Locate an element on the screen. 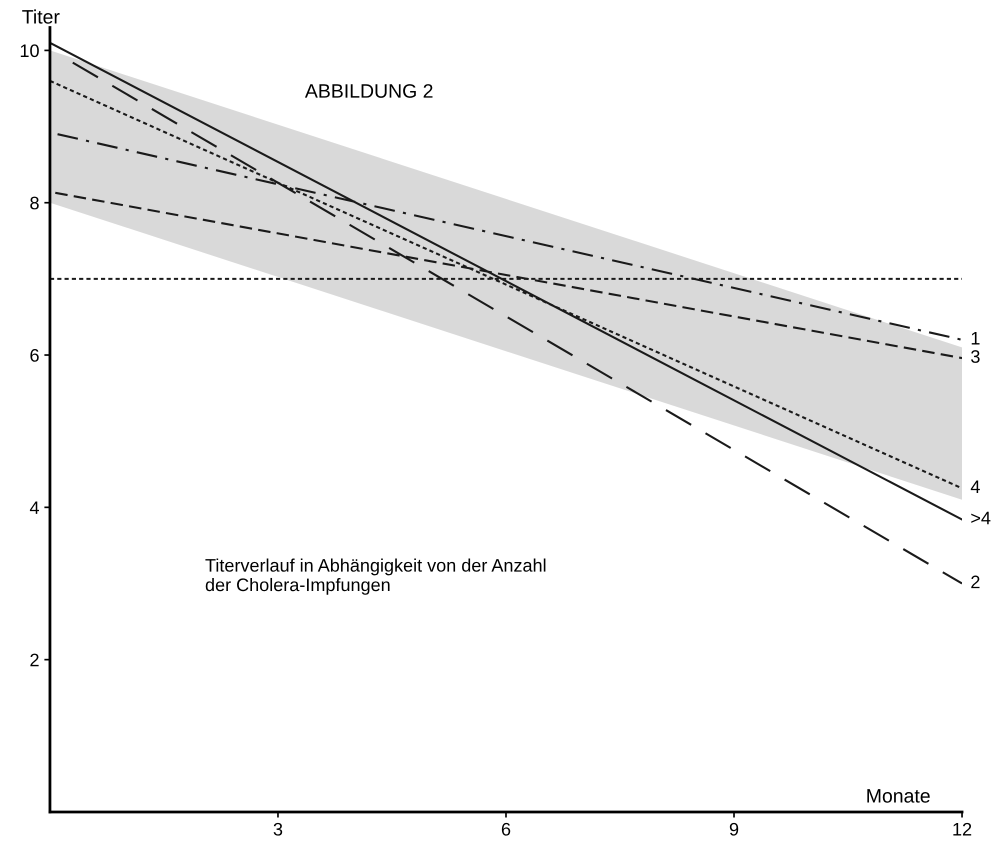  y-tick-label: 6 is located at coordinates (34, 355).